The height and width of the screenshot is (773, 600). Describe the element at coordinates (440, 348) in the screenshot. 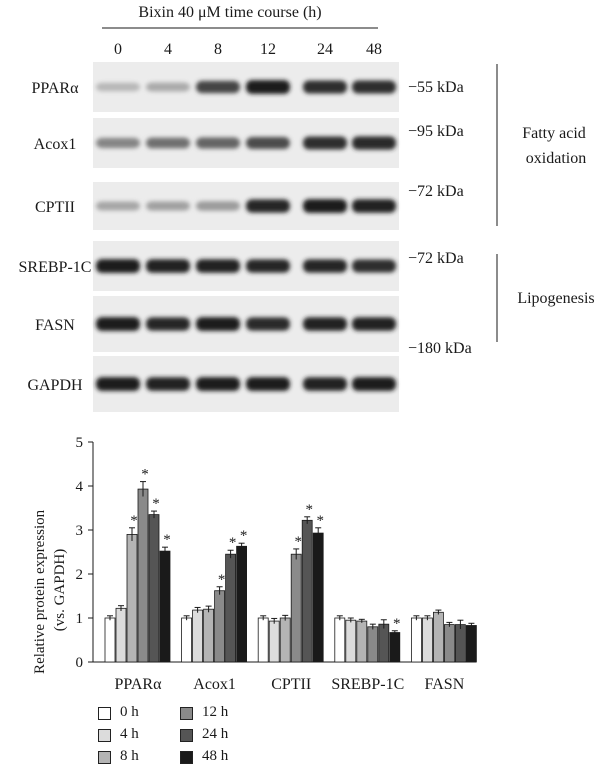

I see `marker-label: −180 kDa` at that location.